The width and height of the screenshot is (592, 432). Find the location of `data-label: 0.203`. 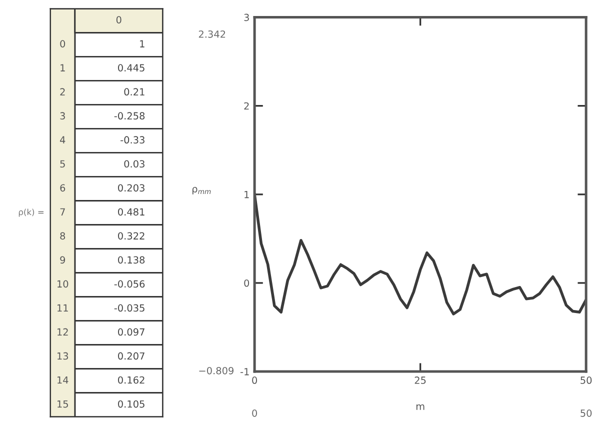

data-label: 0.203 is located at coordinates (131, 188).